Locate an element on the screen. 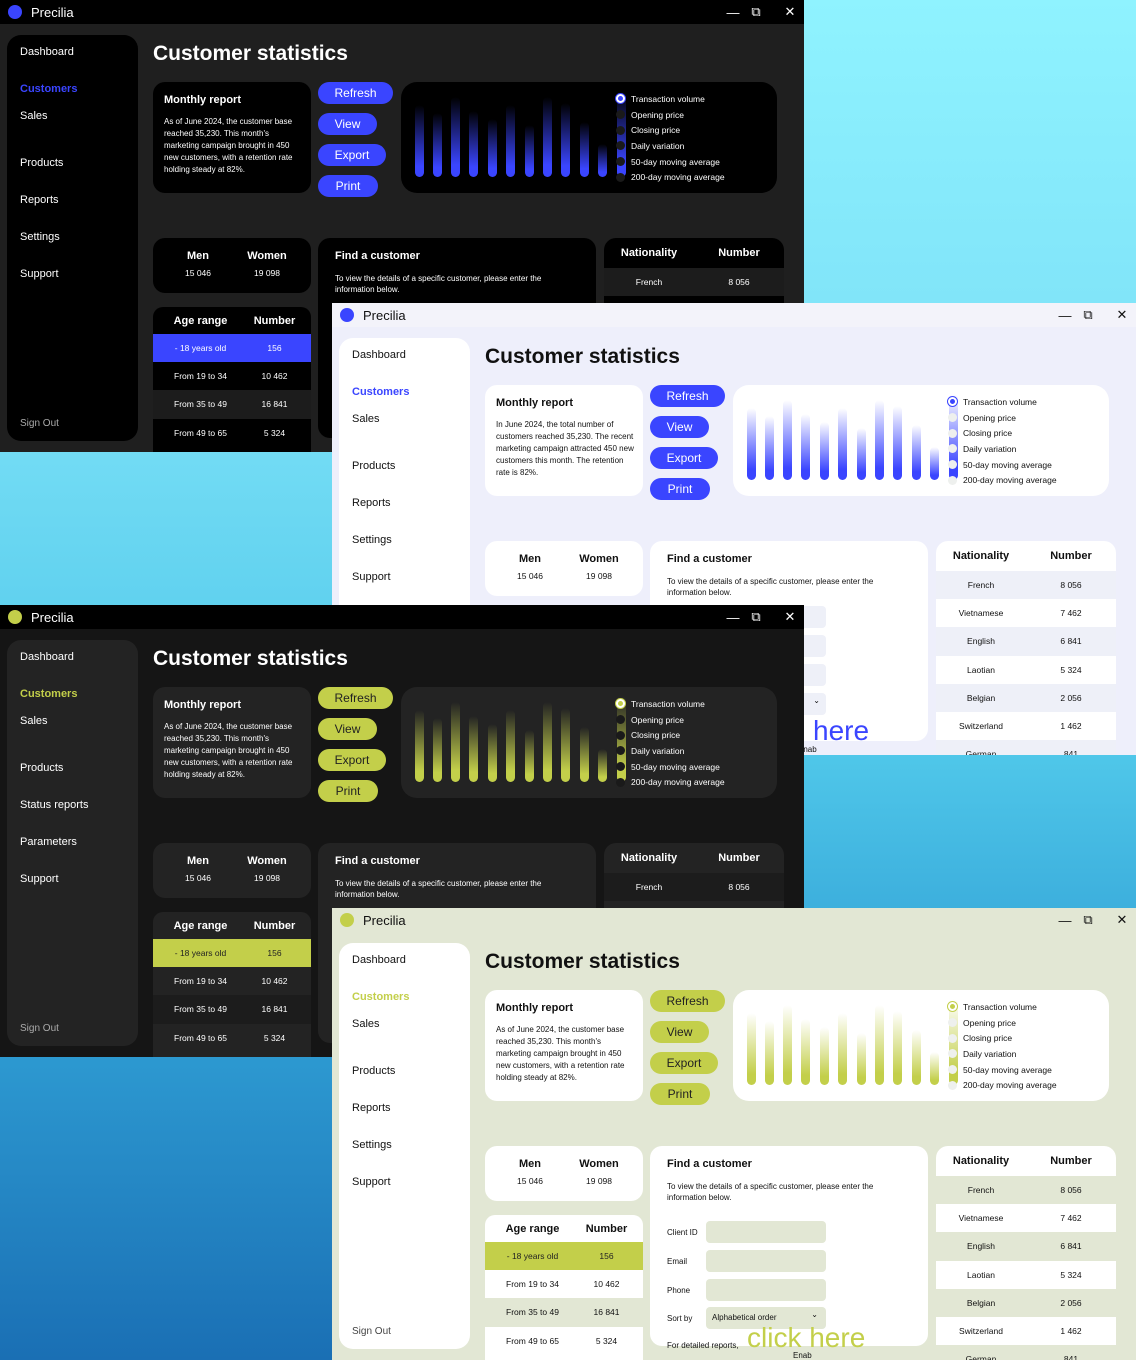 This screenshot has height=1360, width=1136. table-row: Switzerland 1 462 is located at coordinates (1026, 726).